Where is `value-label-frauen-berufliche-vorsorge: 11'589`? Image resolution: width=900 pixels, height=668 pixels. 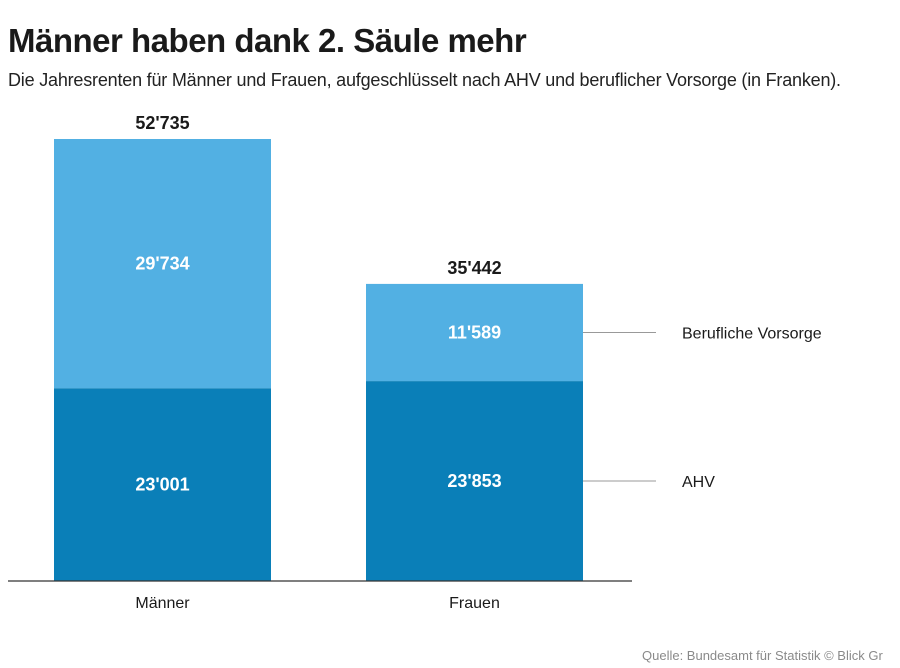
value-label-frauen-berufliche-vorsorge: 11'589 is located at coordinates (474, 333).